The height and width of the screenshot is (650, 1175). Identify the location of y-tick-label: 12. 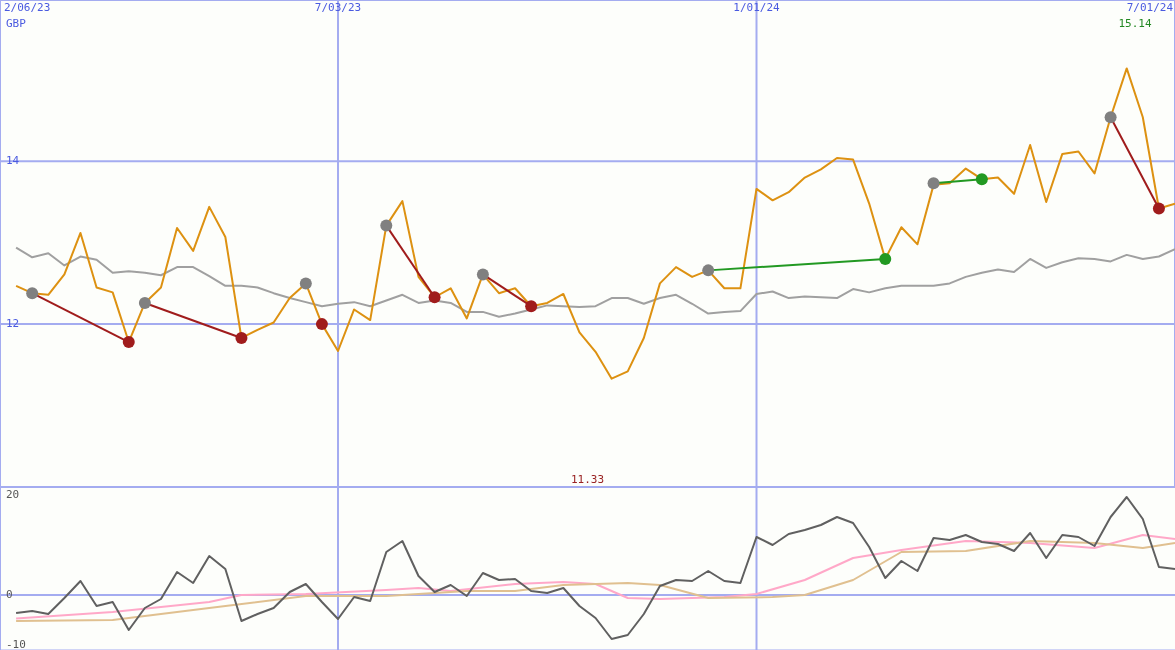
(13, 324).